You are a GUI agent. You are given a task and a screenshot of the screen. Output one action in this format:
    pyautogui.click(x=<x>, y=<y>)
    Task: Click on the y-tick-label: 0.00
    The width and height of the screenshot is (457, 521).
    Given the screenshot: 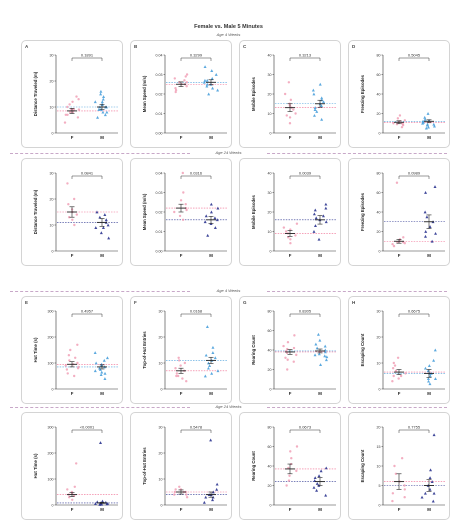 What is the action you would take?
    pyautogui.click(x=159, y=251)
    